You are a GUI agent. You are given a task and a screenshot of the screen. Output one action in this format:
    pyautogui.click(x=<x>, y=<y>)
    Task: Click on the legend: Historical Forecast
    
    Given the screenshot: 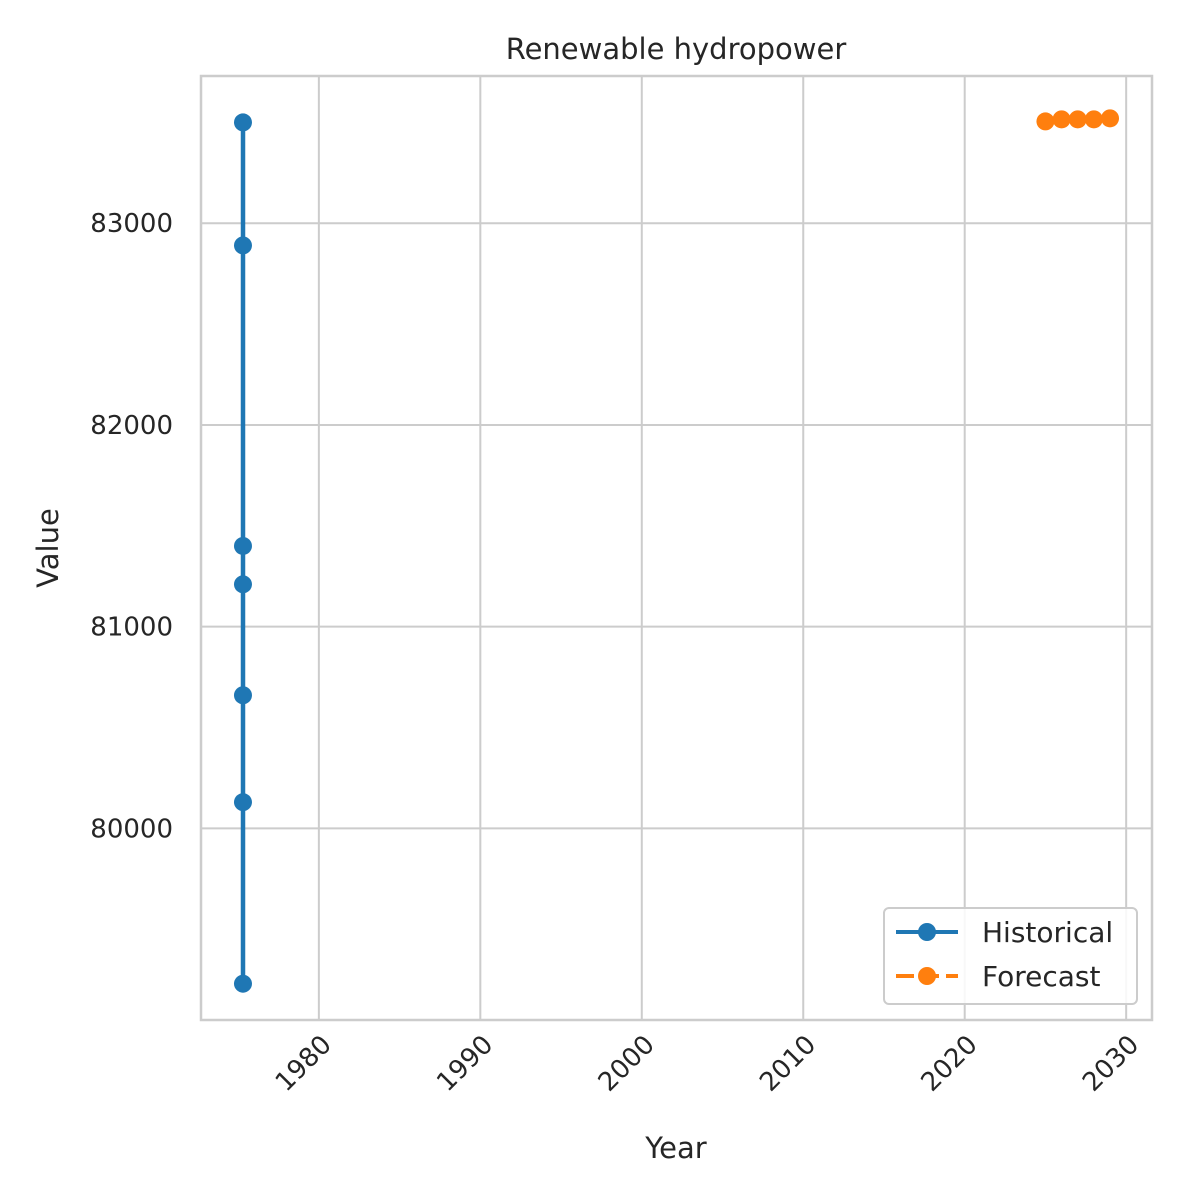 What is the action you would take?
    pyautogui.click(x=1010, y=956)
    